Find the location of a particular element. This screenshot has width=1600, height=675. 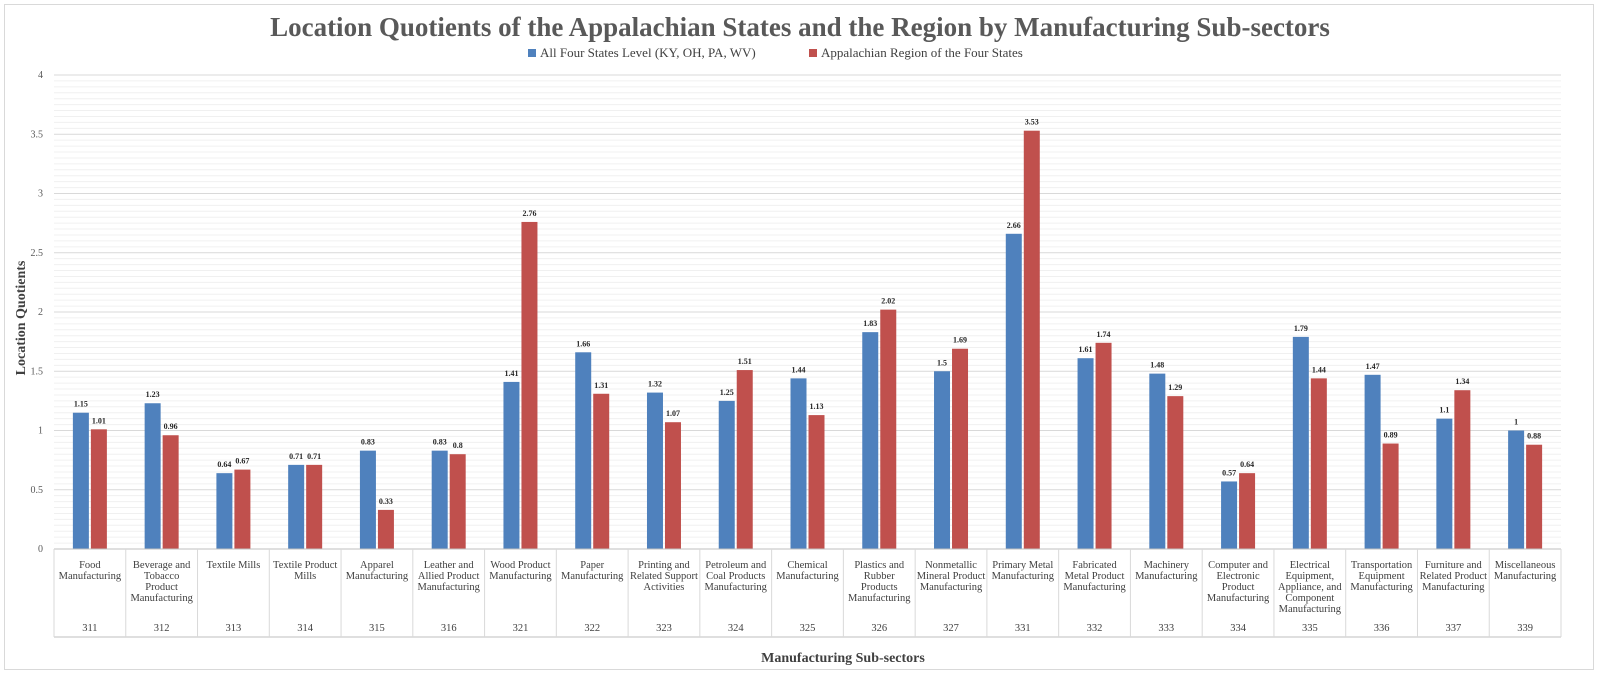

data-label: 2.02 is located at coordinates (888, 301).